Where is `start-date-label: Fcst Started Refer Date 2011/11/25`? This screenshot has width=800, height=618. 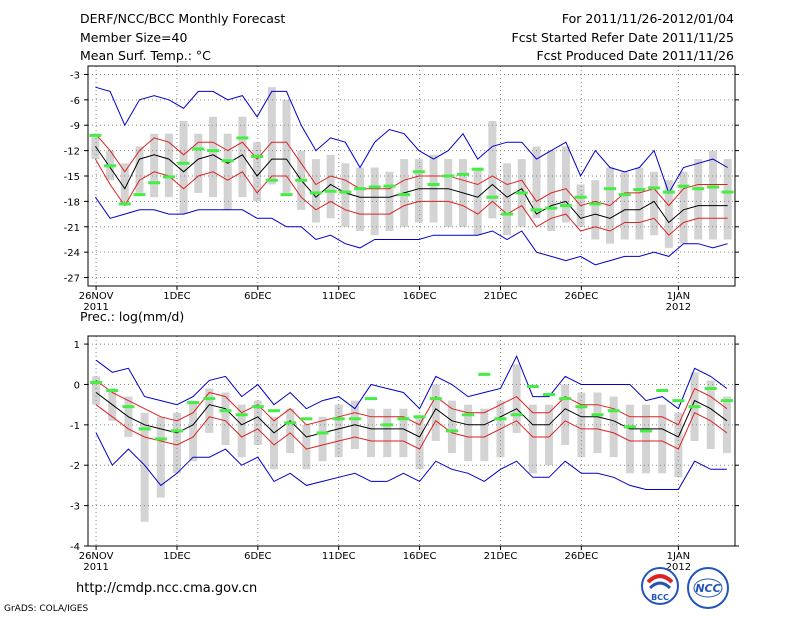
start-date-label: Fcst Started Refer Date 2011/11/25 is located at coordinates (623, 37).